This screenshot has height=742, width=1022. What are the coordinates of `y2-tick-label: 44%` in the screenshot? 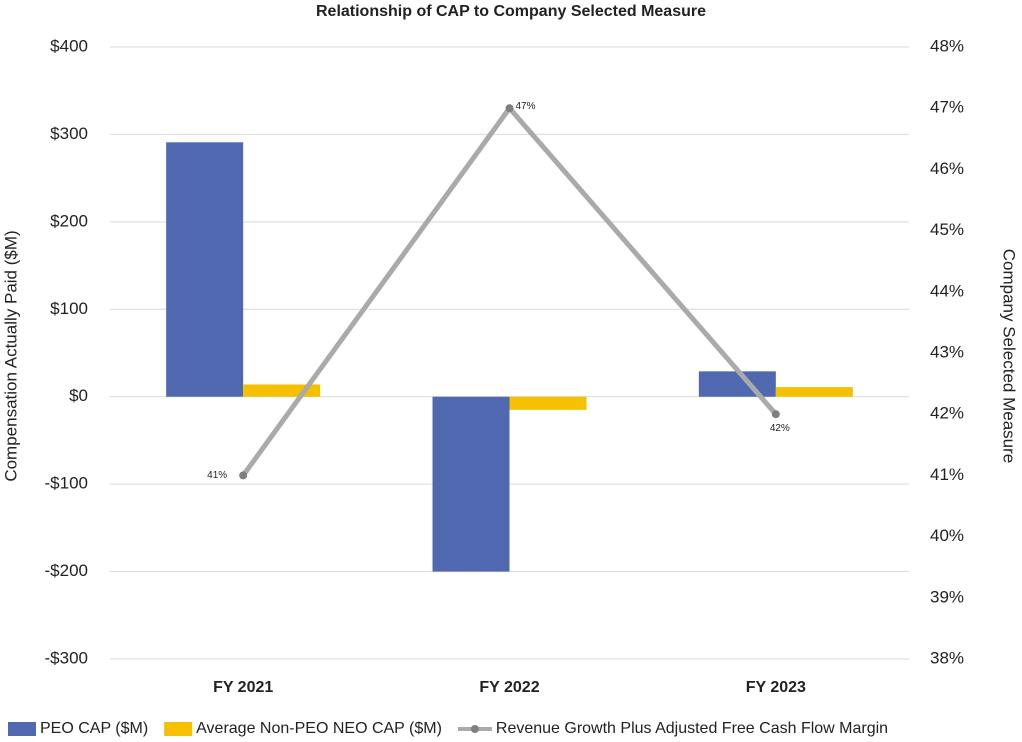 It's located at (947, 290).